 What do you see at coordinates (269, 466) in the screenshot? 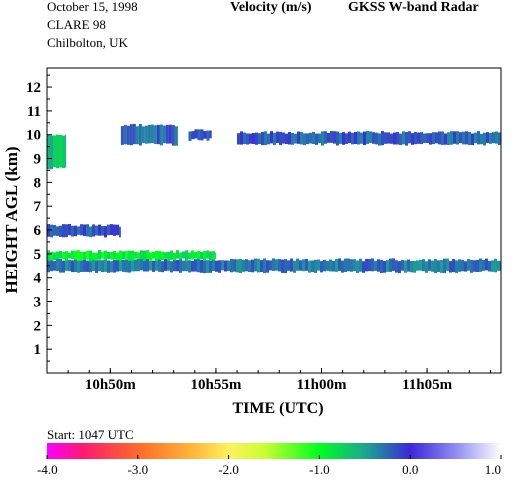
I see `colorbar-ticks: -4.0 -3.0 -2.0 -1.0 0.0 1.0` at bounding box center [269, 466].